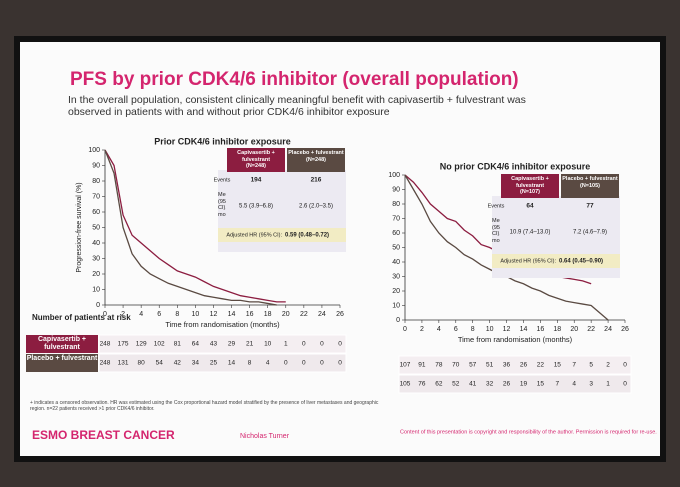  What do you see at coordinates (528, 261) in the screenshot?
I see `summary-hr-label: Adjusted HR (95% CI):` at bounding box center [528, 261].